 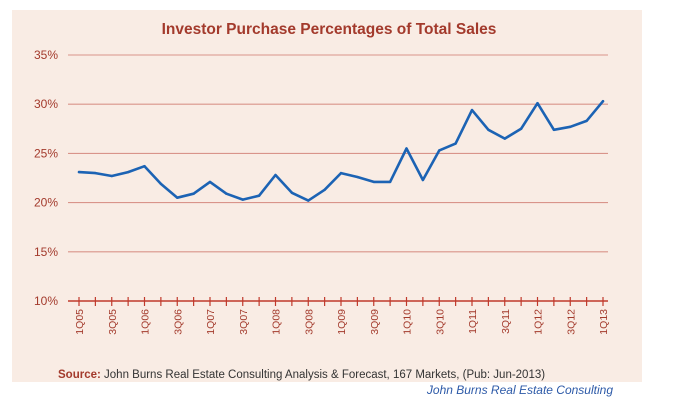 What do you see at coordinates (178, 322) in the screenshot?
I see `x-tick-label: 3Q06` at bounding box center [178, 322].